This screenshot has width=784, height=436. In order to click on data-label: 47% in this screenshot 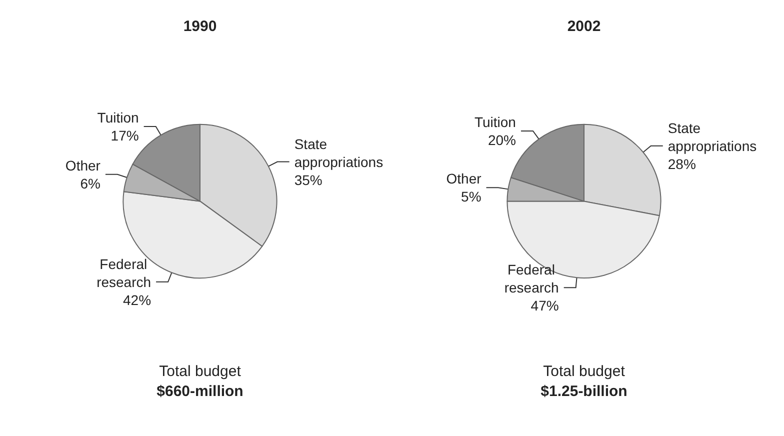, I will do `click(544, 306)`.